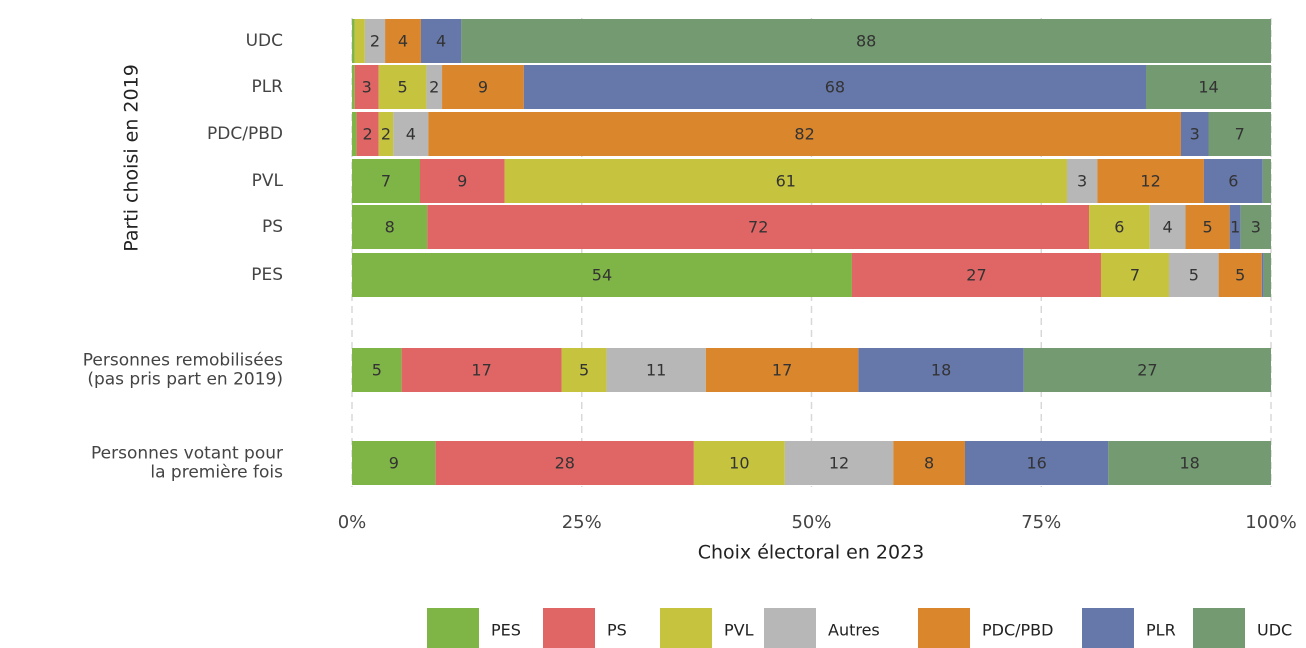 The width and height of the screenshot is (1306, 648). Describe the element at coordinates (187, 463) in the screenshot. I see `y-tick-label: Personnes votant pour la première fois` at that location.